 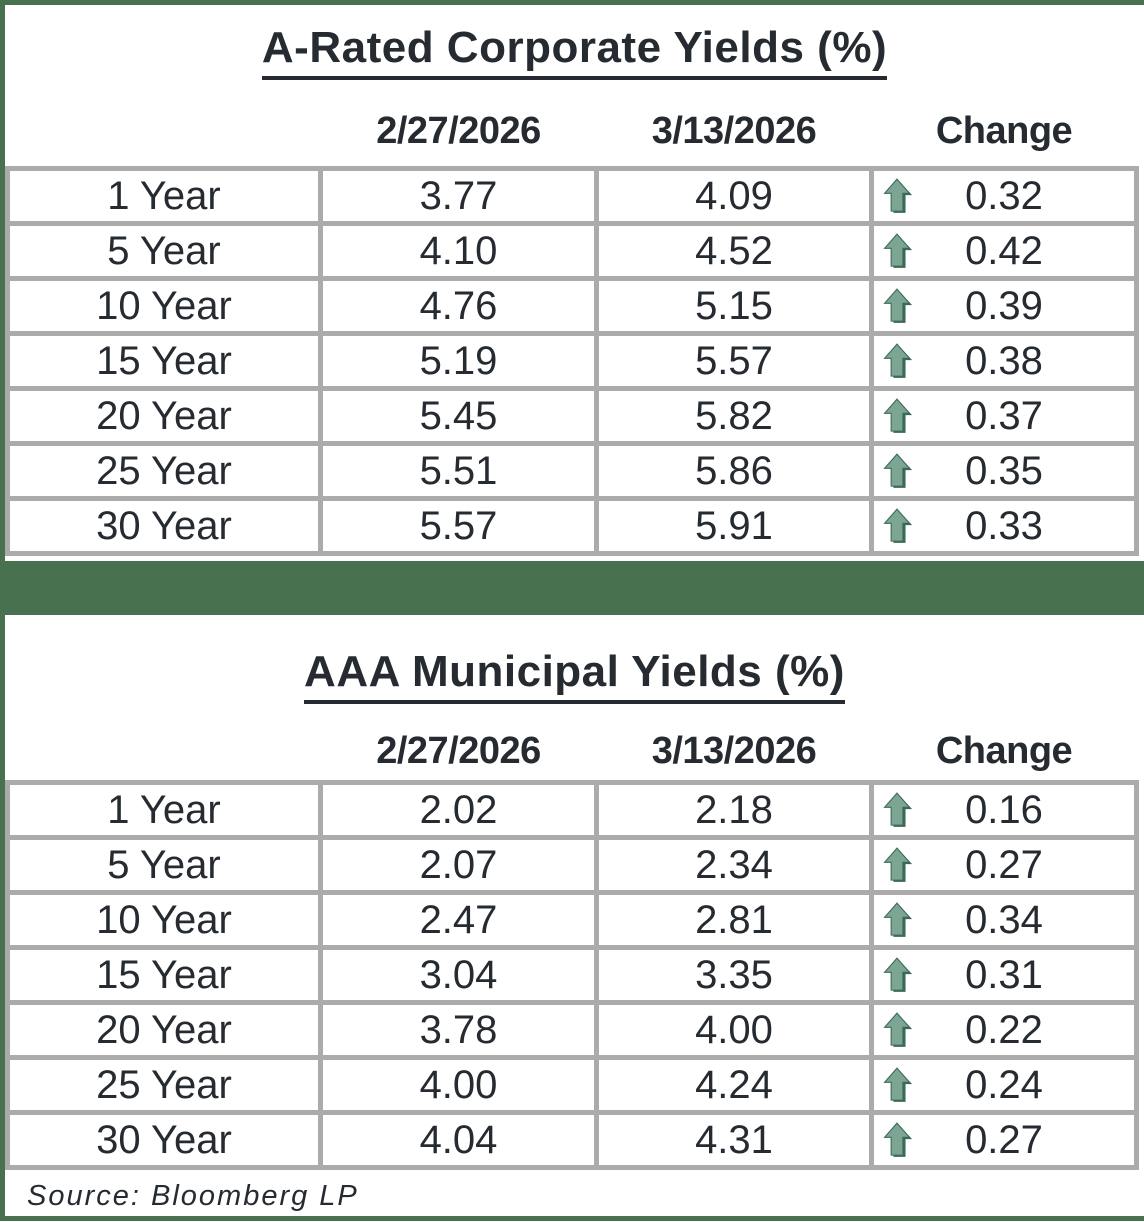 I want to click on yield-value: 2.02, so click(x=458, y=810).